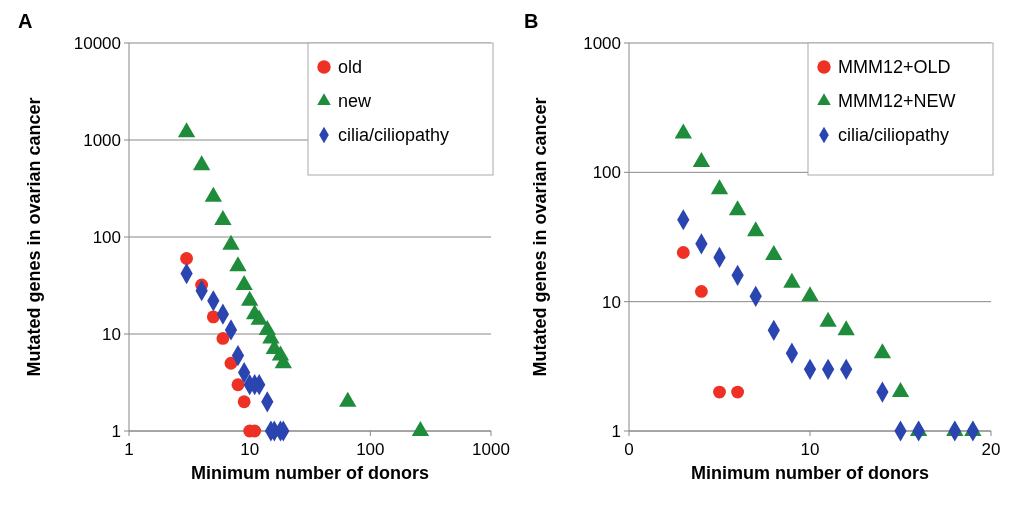 The width and height of the screenshot is (1016, 512). Describe the element at coordinates (491, 449) in the screenshot. I see `x-tick-label: 1000` at that location.